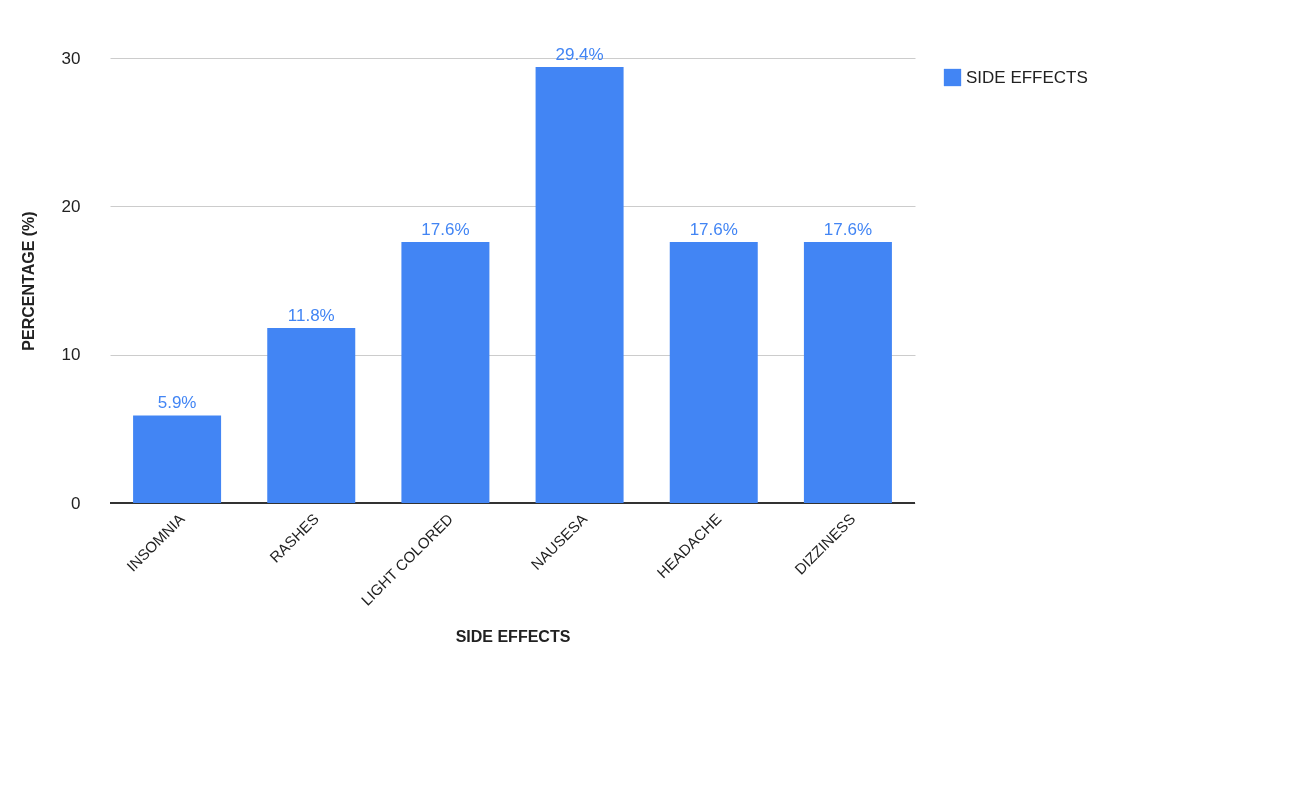 The width and height of the screenshot is (1294, 806). I want to click on legend-label: SIDE EFFECTS, so click(1027, 77).